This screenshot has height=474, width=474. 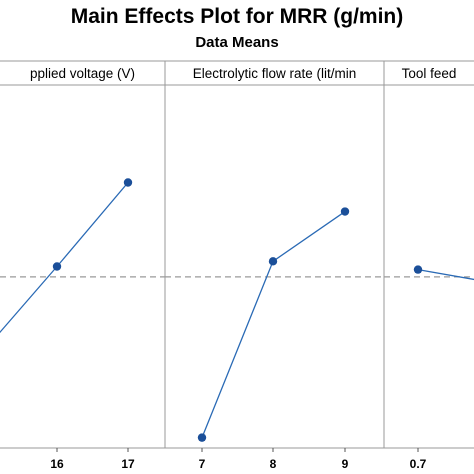 I want to click on chart-subtitle: Data Means, so click(x=236, y=42).